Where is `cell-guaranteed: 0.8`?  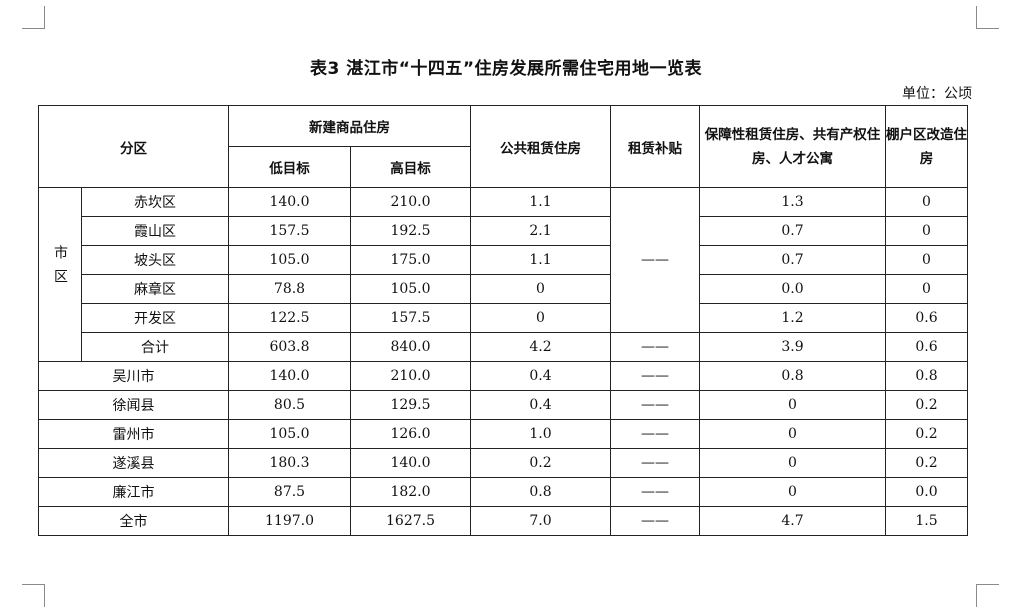
cell-guaranteed: 0.8 is located at coordinates (792, 376).